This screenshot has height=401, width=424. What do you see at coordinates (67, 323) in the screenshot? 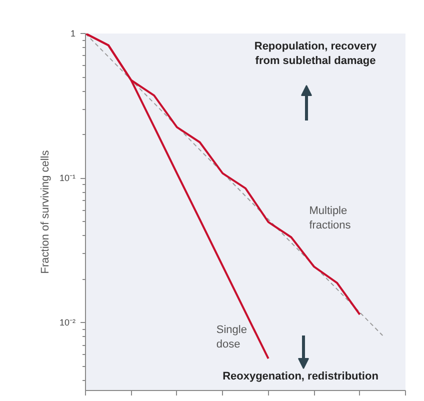
I see `y-tick-label: 10⁻²` at bounding box center [67, 323].